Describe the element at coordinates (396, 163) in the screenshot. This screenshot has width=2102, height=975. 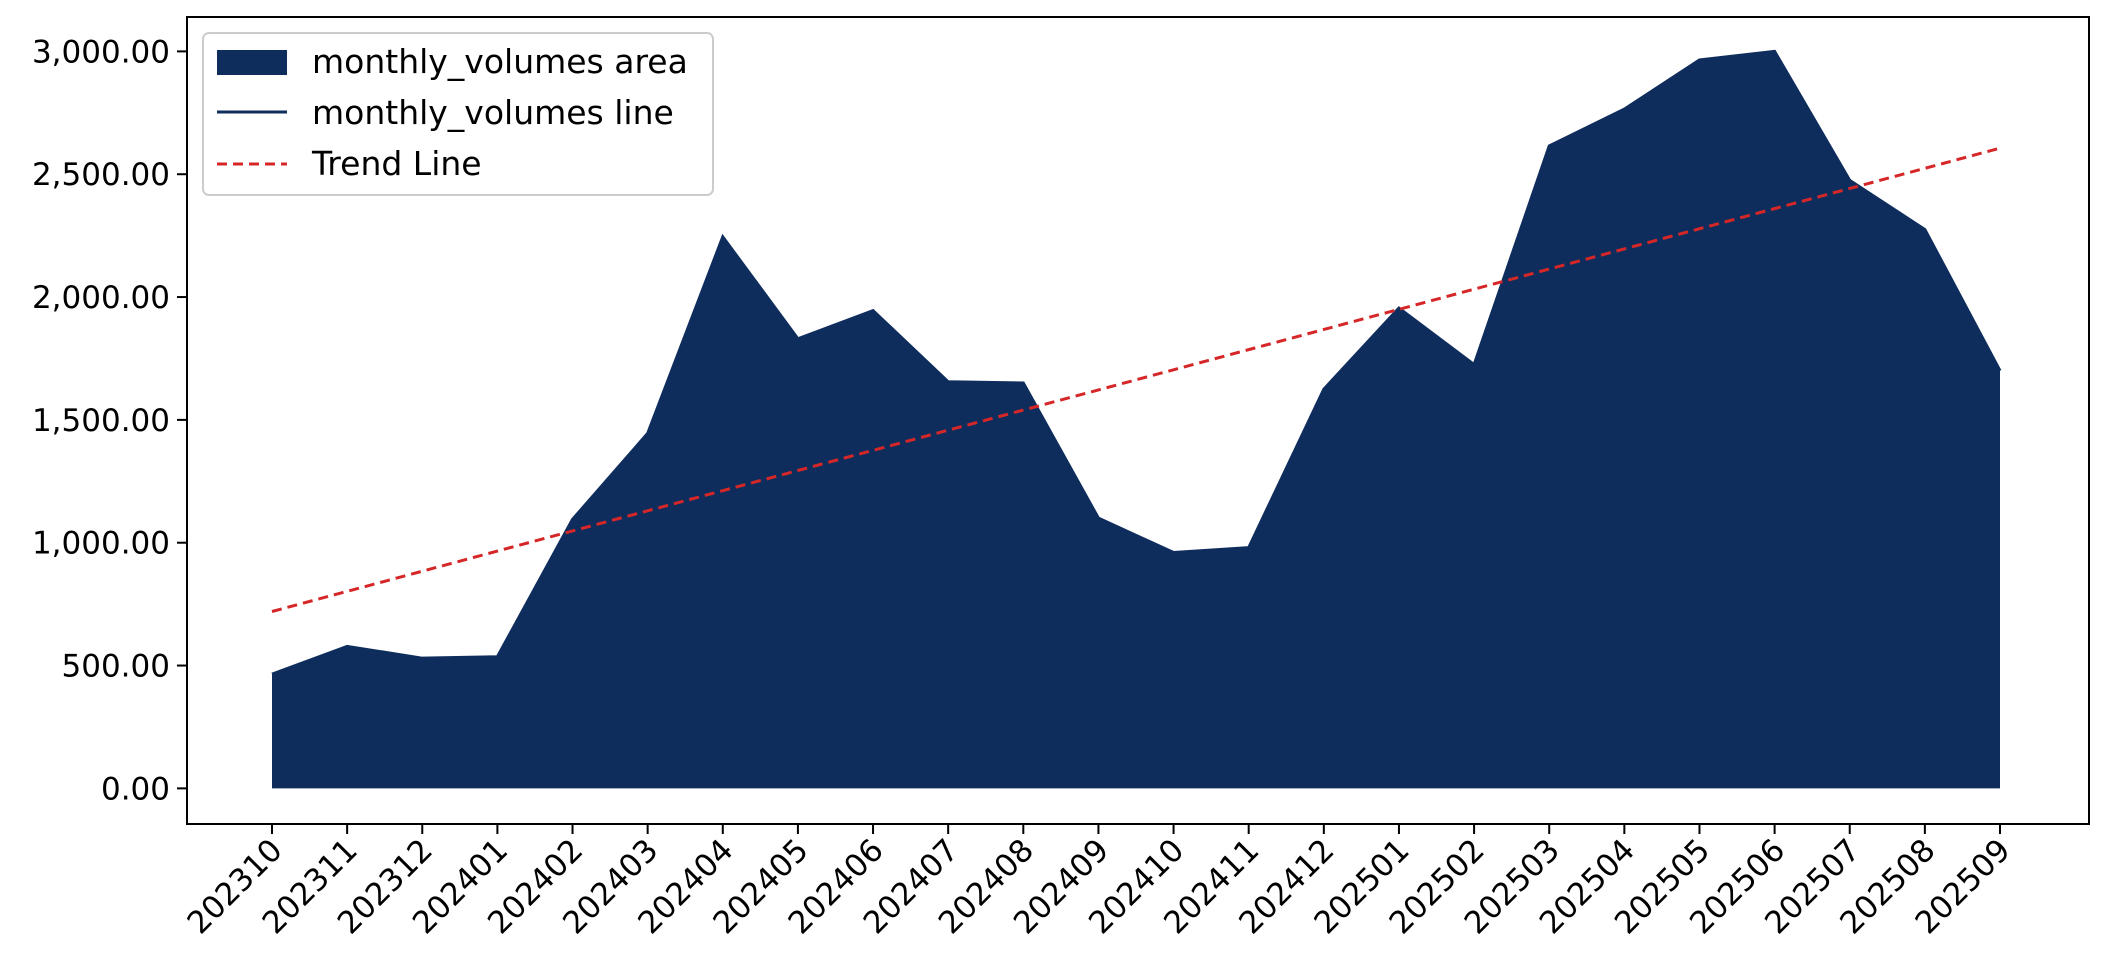
I see `legend-label-trend: Trend Line` at that location.